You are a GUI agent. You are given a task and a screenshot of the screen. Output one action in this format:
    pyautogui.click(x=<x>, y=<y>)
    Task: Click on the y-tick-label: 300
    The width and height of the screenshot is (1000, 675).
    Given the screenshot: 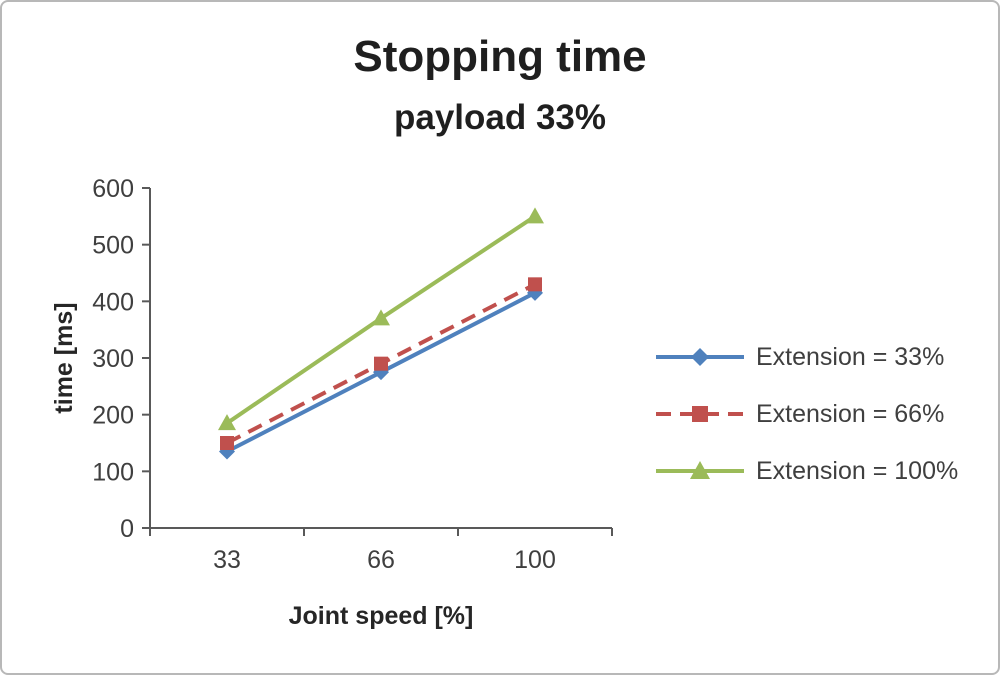 What is the action you would take?
    pyautogui.click(x=113, y=359)
    